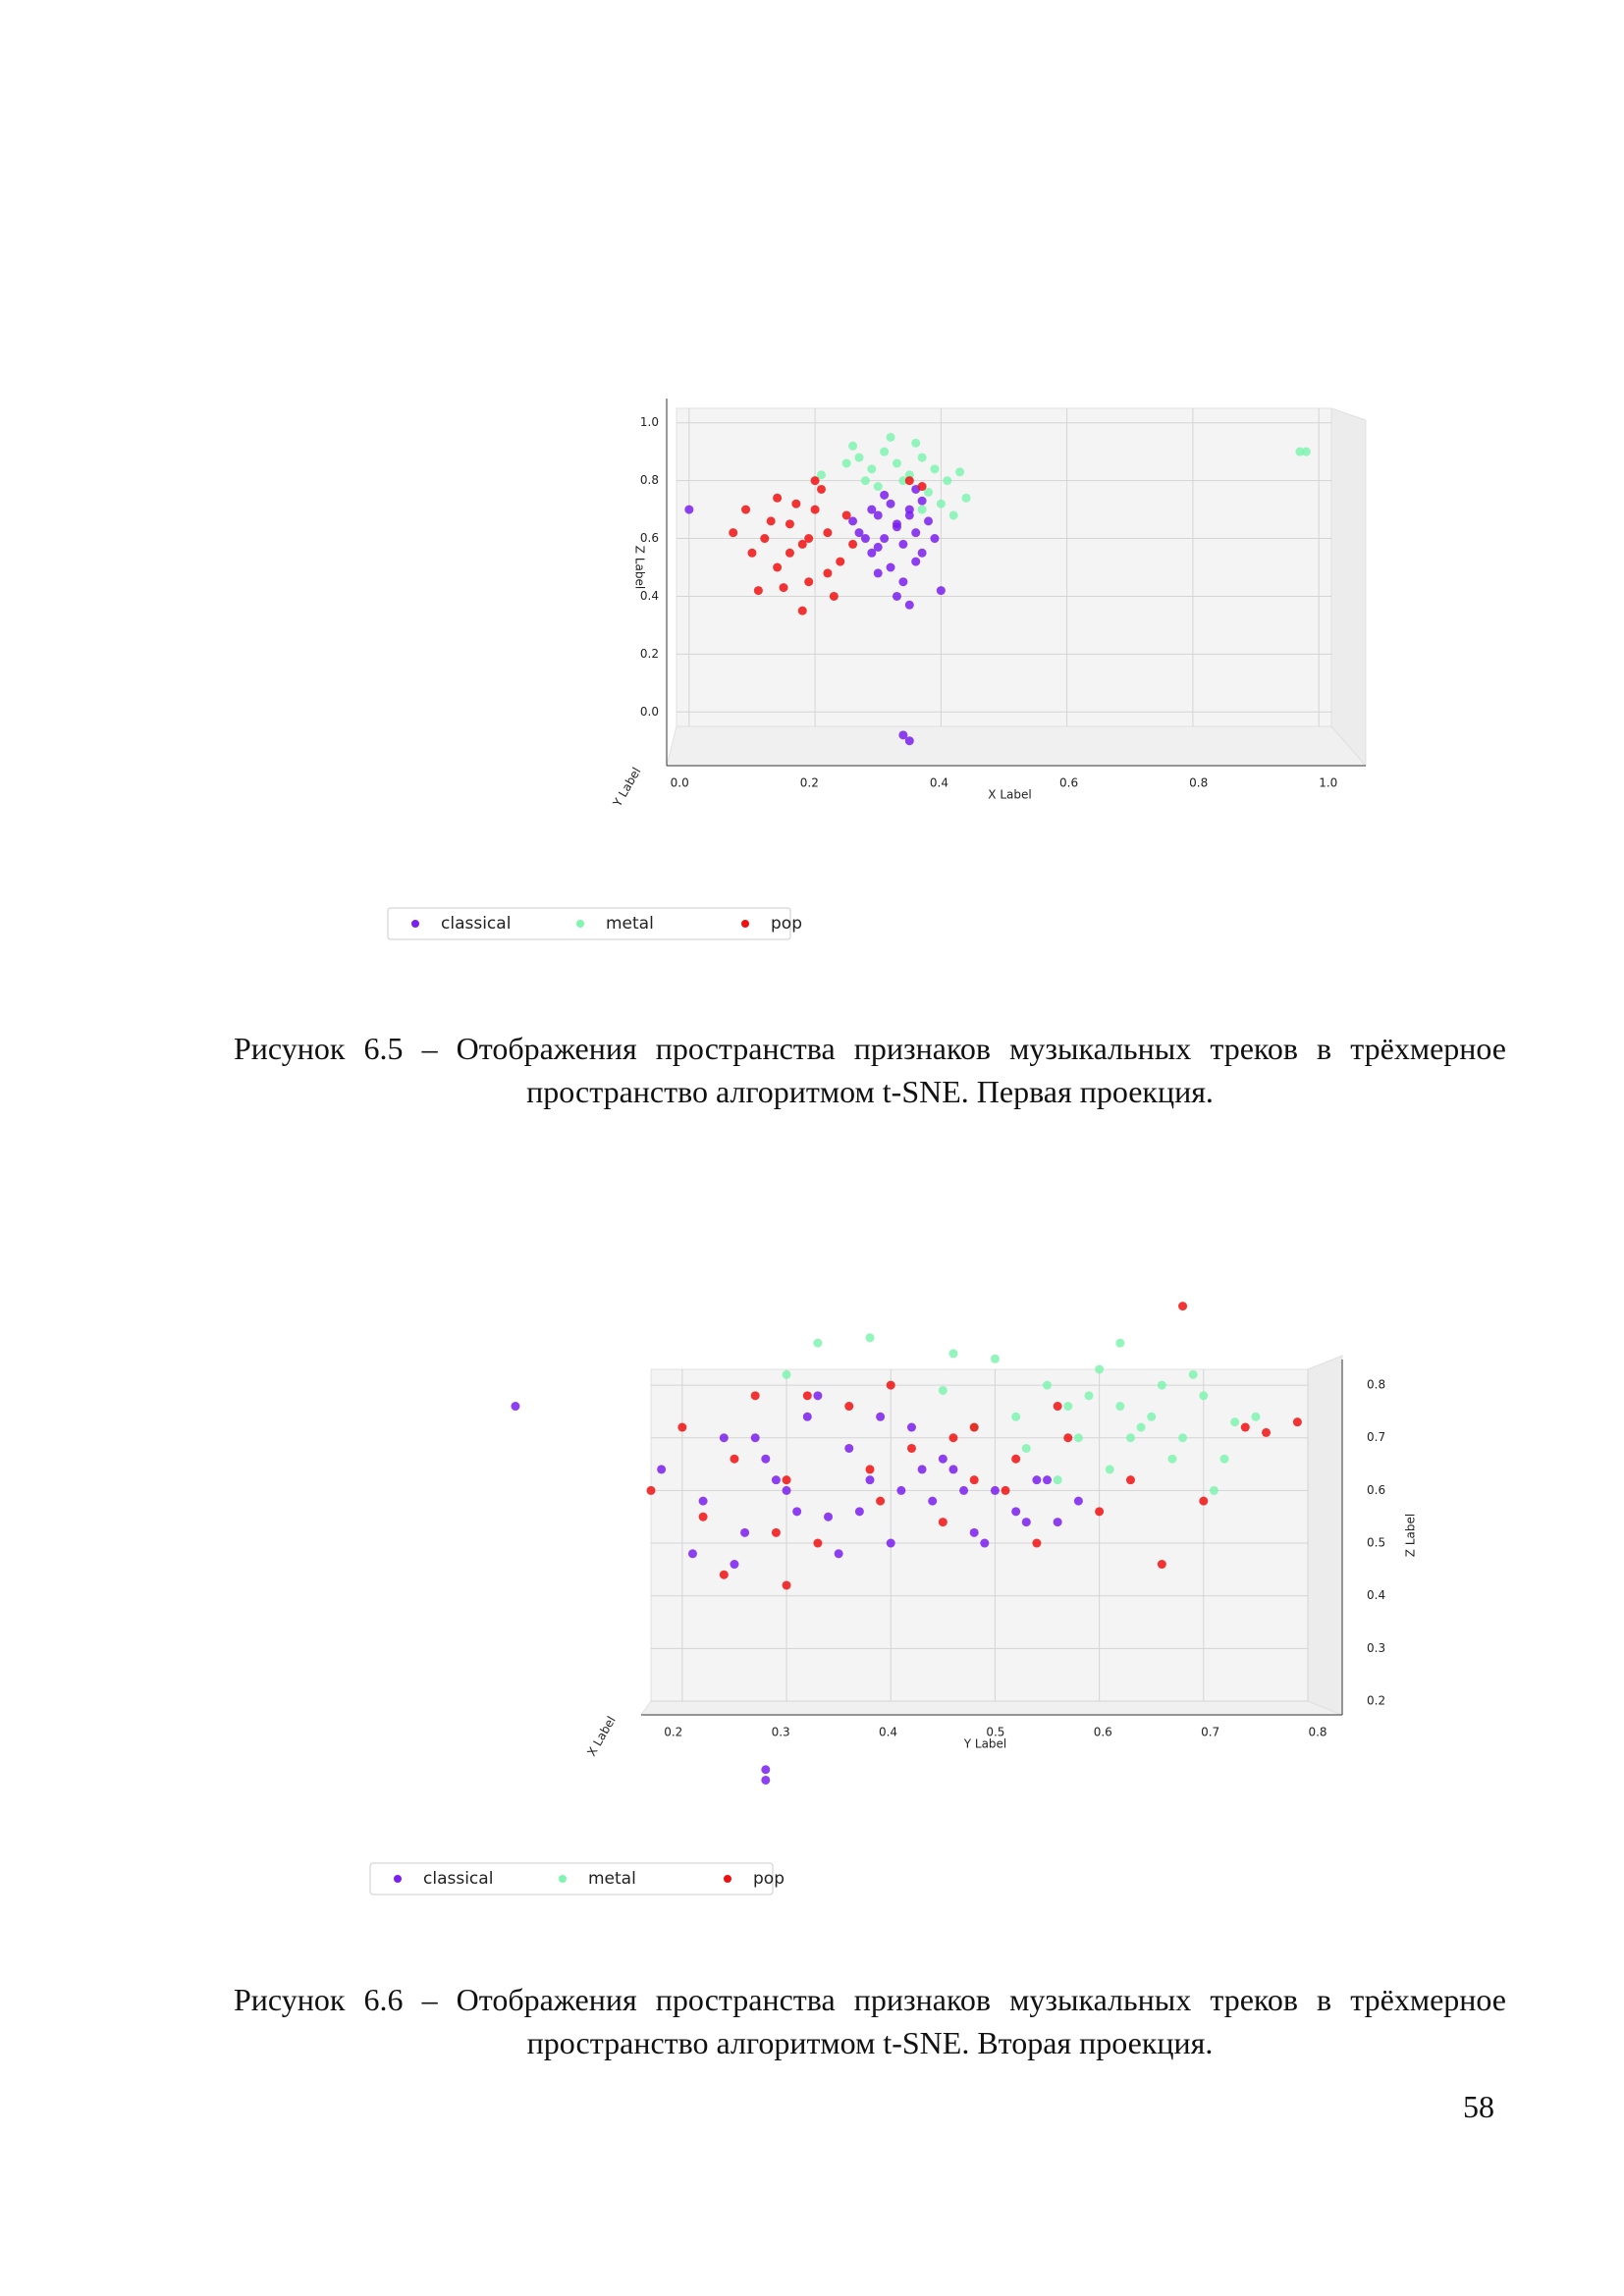 The height and width of the screenshot is (2296, 1624). Describe the element at coordinates (649, 422) in the screenshot. I see `y-tick-label: 1.0` at that location.